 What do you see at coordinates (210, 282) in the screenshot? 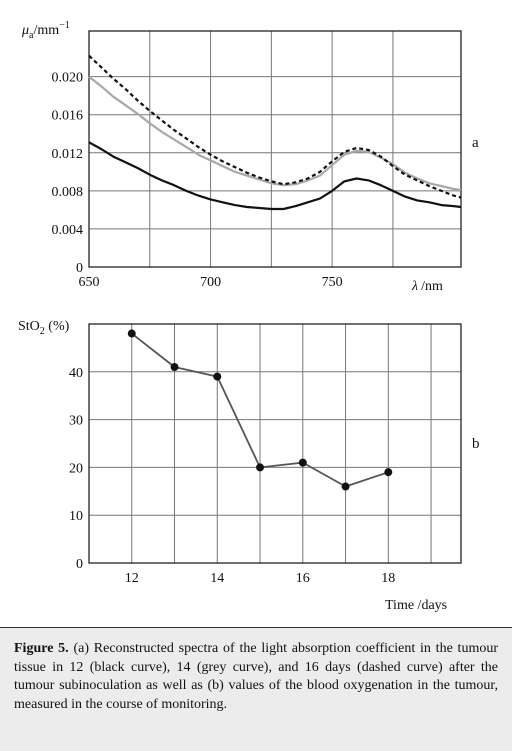
I see `chart-a-xtick-1: 700` at bounding box center [210, 282].